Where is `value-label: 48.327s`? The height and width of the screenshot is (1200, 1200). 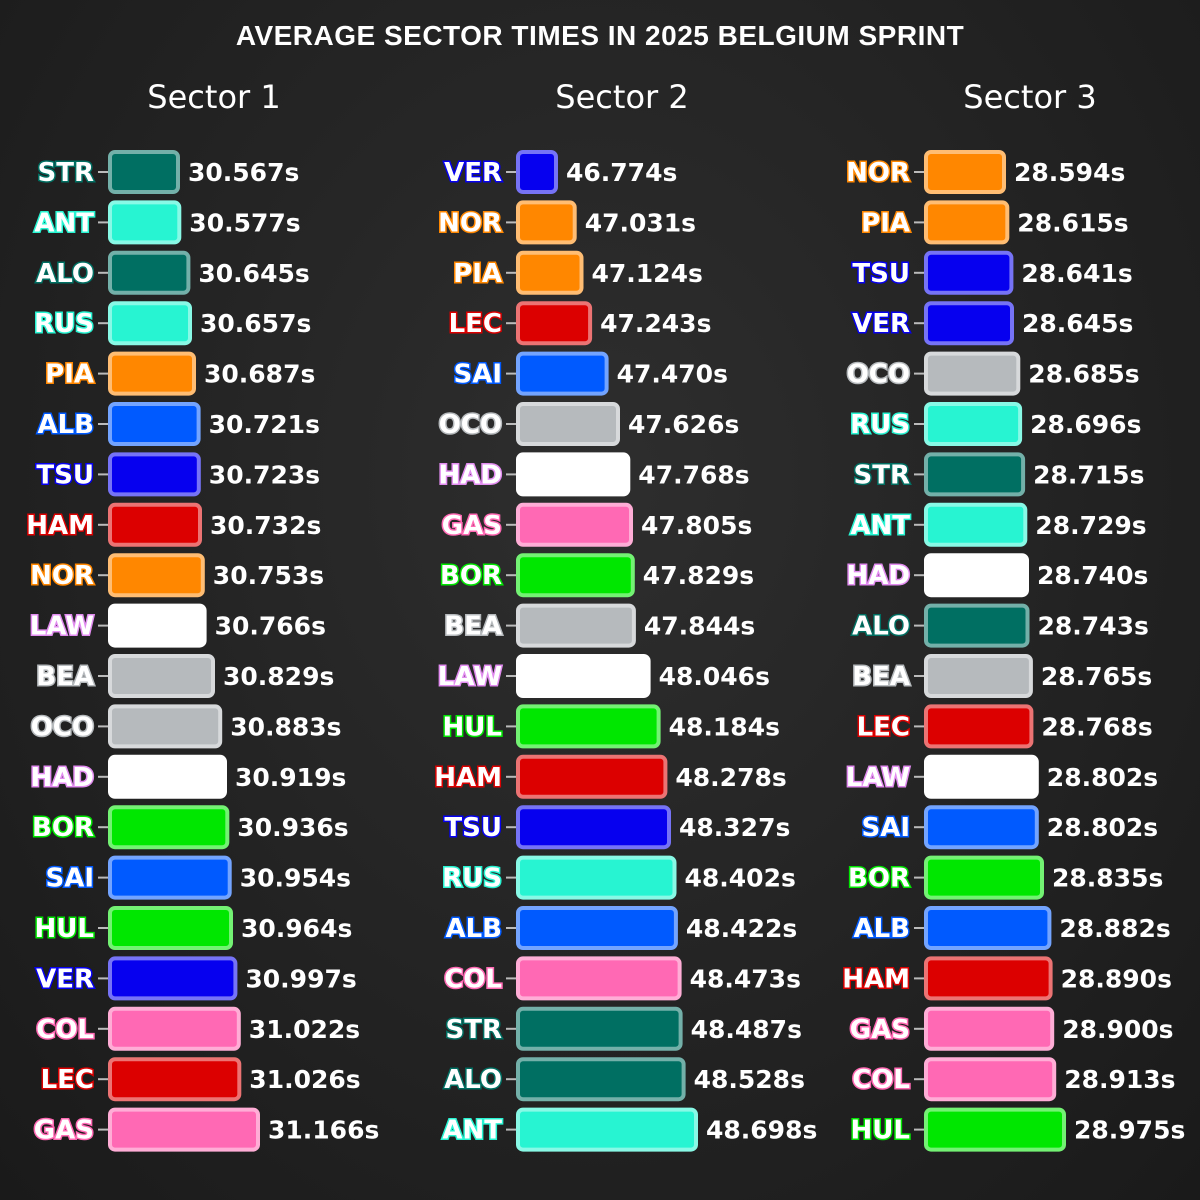
value-label: 48.327s is located at coordinates (734, 827).